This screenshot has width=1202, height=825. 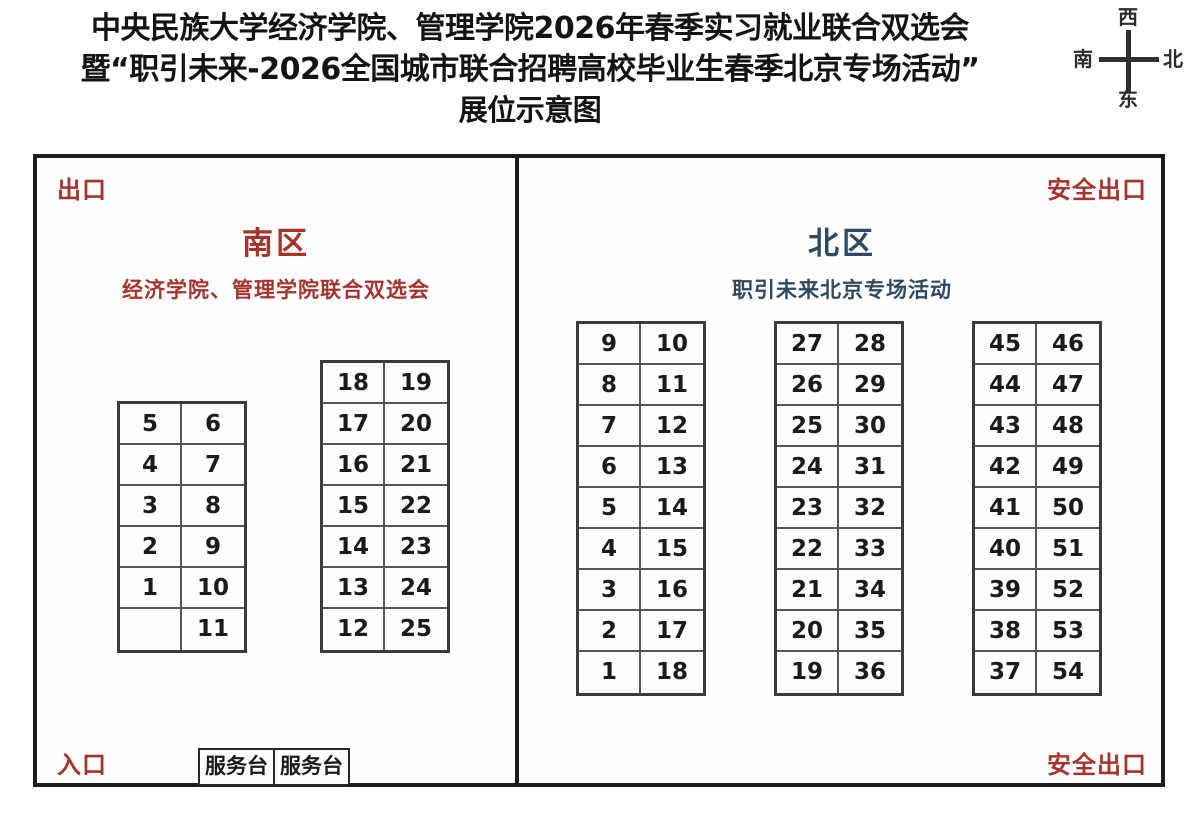 What do you see at coordinates (870, 467) in the screenshot?
I see `booth-cell-31: 31` at bounding box center [870, 467].